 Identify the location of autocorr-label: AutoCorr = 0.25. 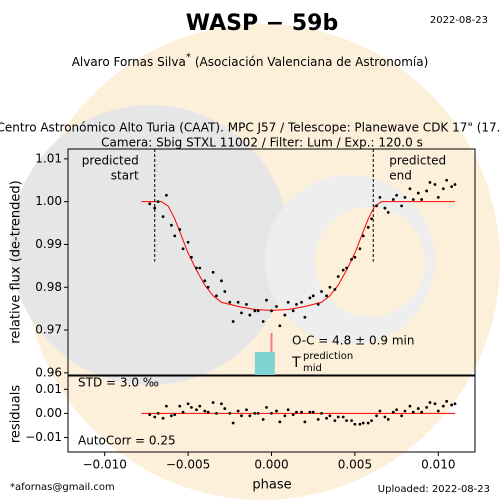
(127, 441).